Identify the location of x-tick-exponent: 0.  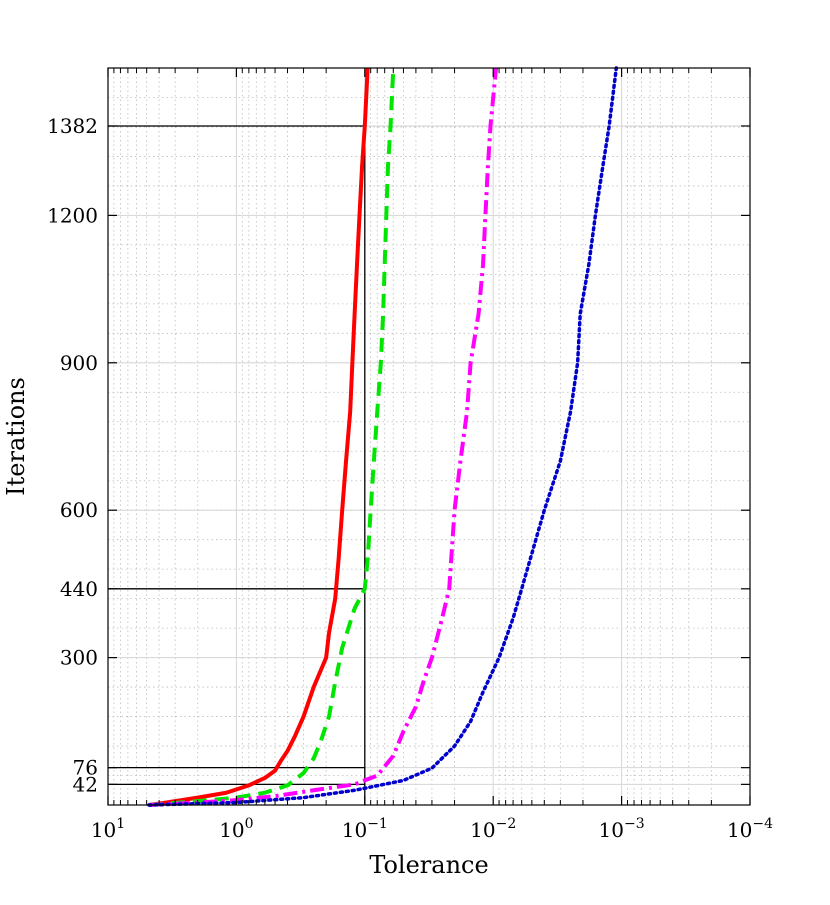
(249, 824).